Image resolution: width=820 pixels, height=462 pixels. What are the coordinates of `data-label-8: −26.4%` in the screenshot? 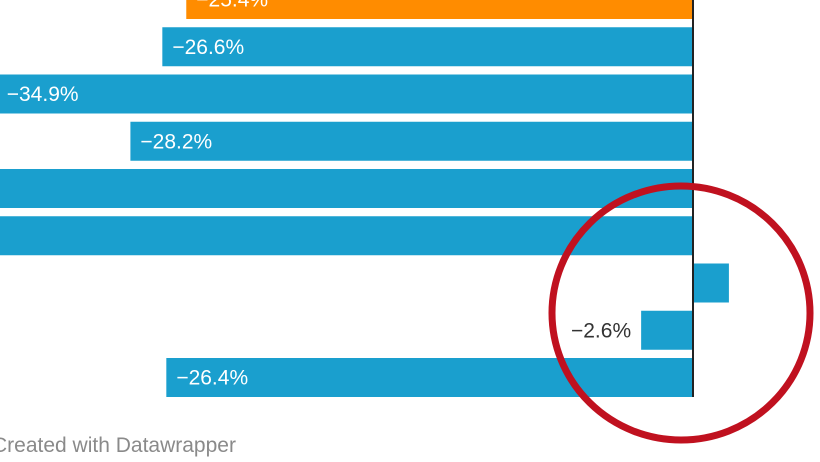 It's located at (212, 378).